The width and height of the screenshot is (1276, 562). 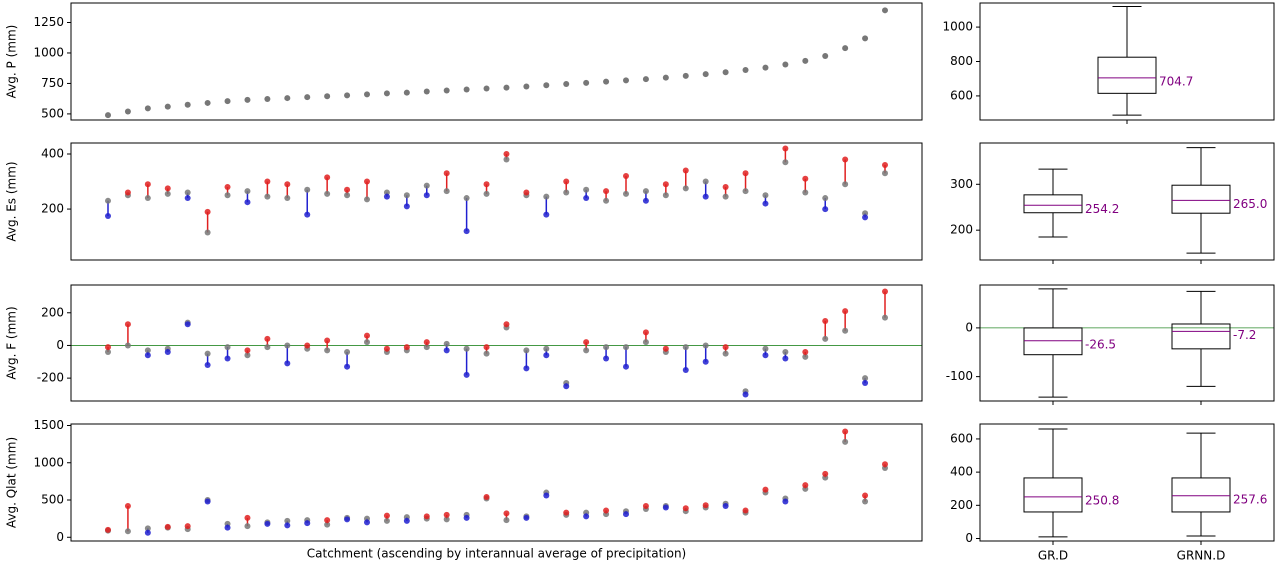 I want to click on x-tick-label: GRNN.D, so click(x=1201, y=555).